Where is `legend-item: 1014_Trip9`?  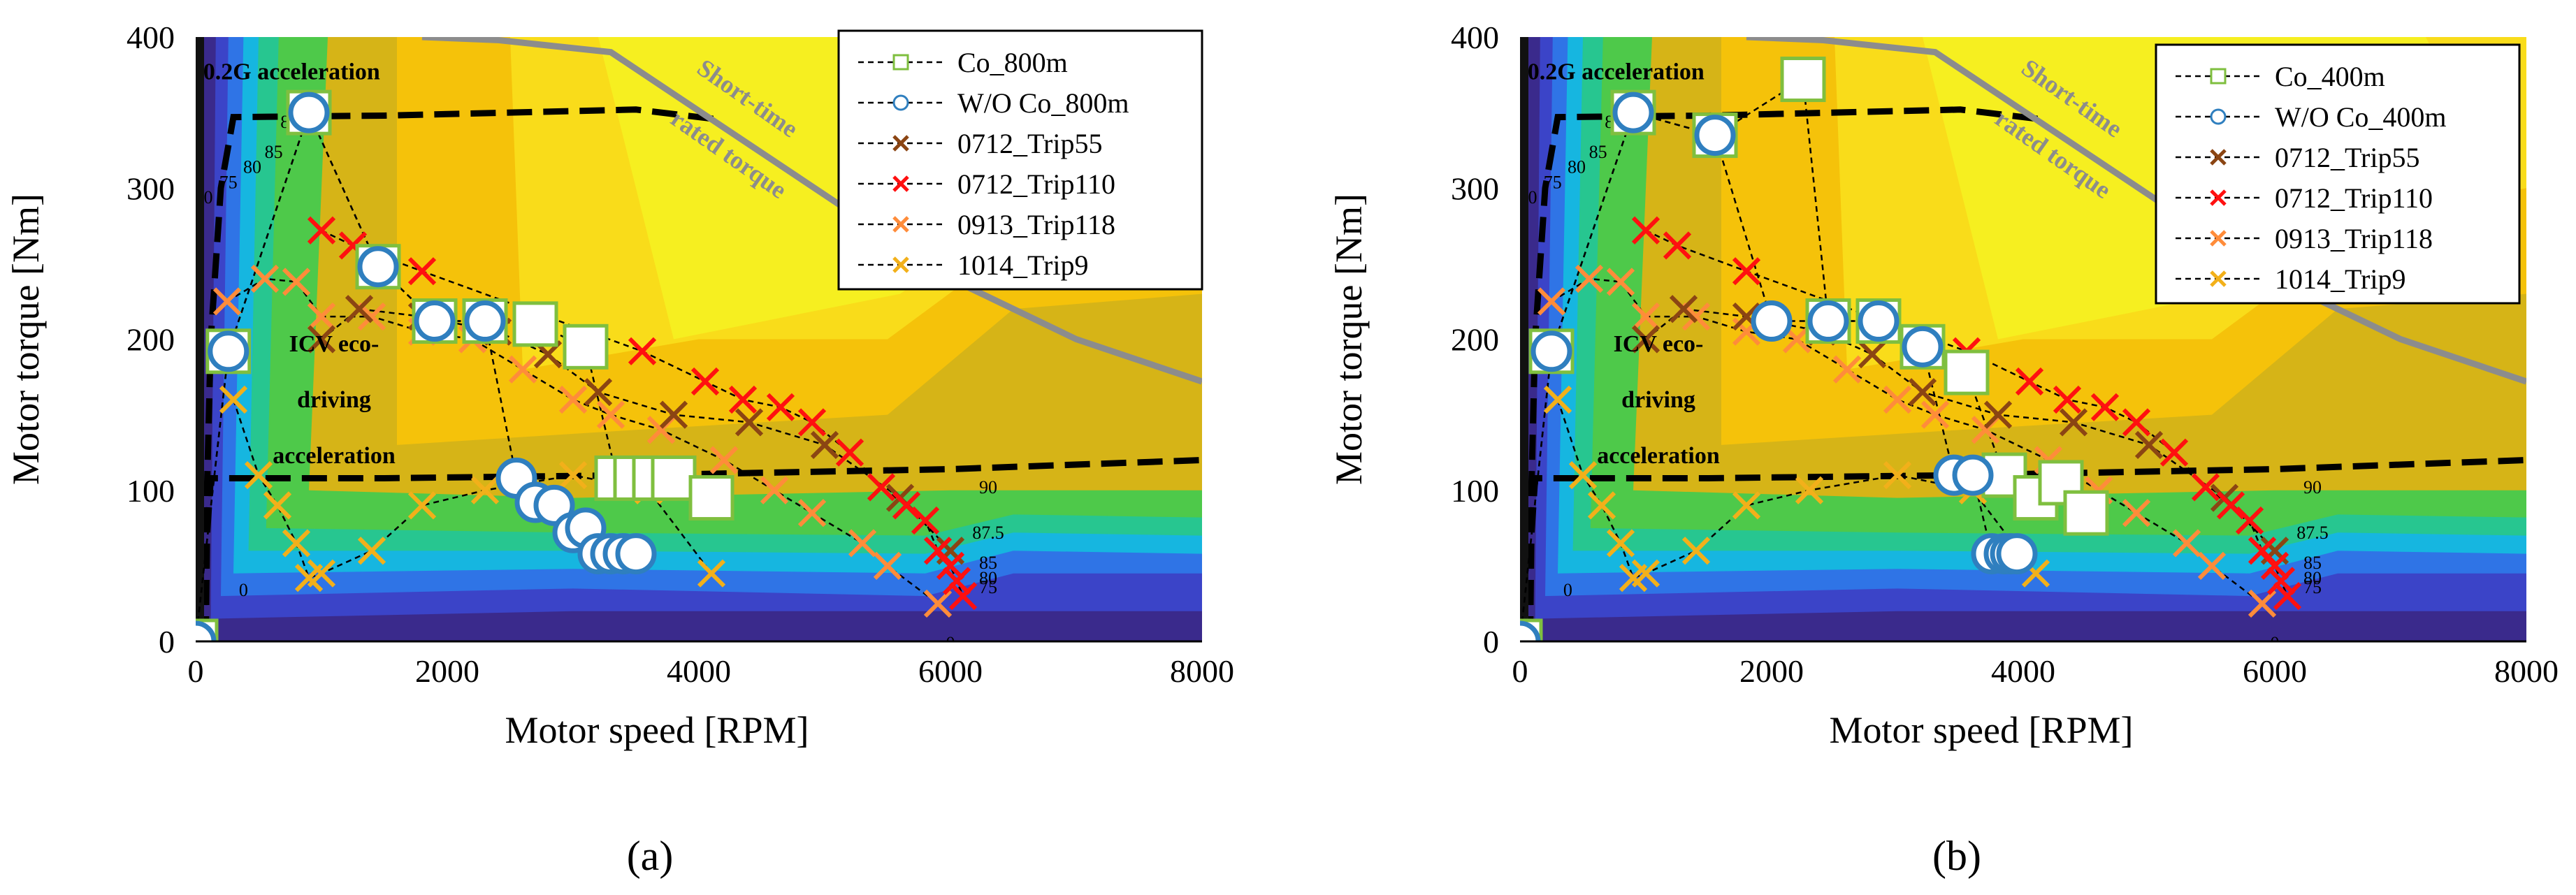
legend-item: 1014_Trip9 is located at coordinates (973, 265).